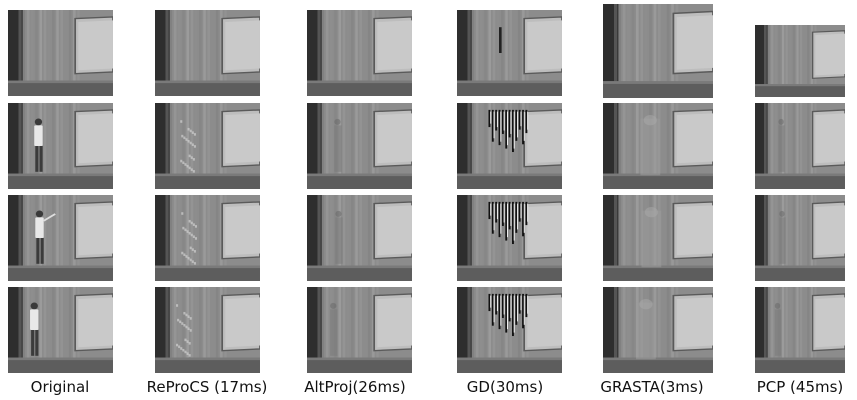  I want to click on column-label-pcp: PCP (45ms), so click(800, 387).